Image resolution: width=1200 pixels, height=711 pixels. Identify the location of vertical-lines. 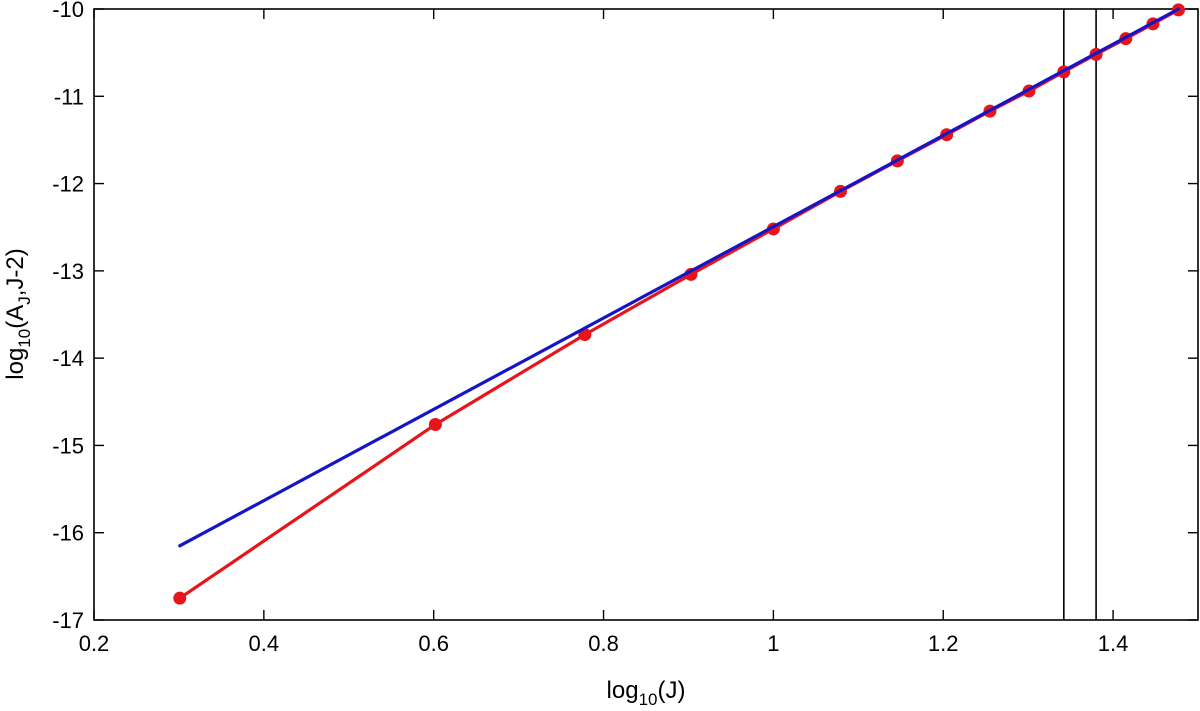
(1080, 314).